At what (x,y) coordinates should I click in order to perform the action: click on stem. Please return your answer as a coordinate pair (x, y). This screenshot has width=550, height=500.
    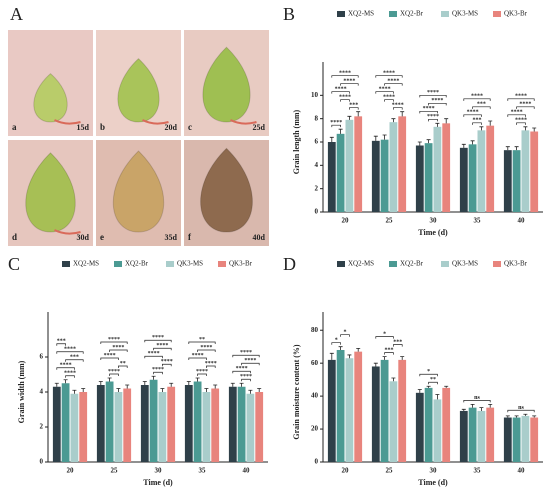
    Looking at the image, I should click on (155, 122).